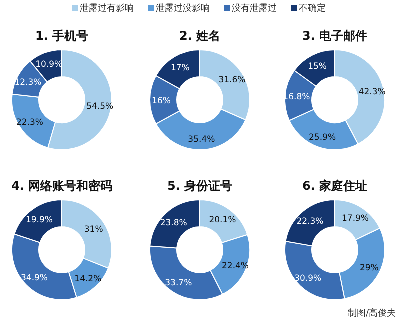 The image size is (400, 322). Describe the element at coordinates (183, 8) in the screenshot. I see `legend-label: 泄露过没影响` at that location.